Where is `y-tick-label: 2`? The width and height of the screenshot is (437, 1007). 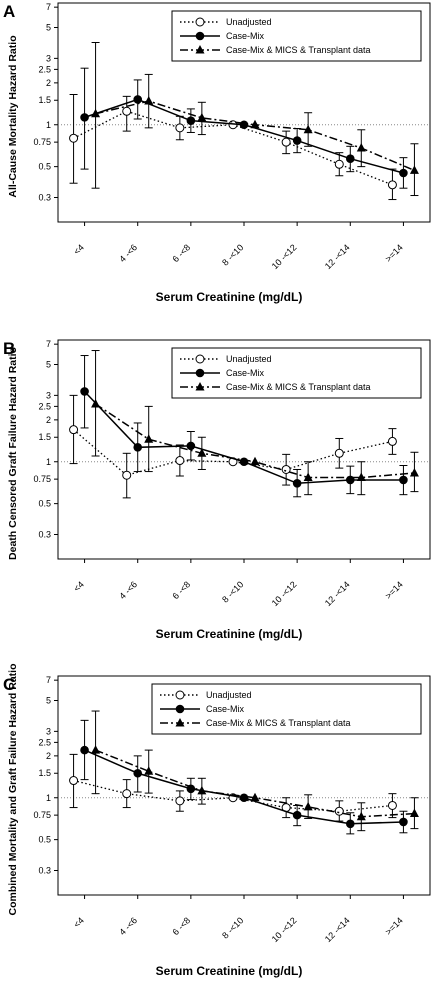
y-tick-label: 2 is located at coordinates (48, 756).